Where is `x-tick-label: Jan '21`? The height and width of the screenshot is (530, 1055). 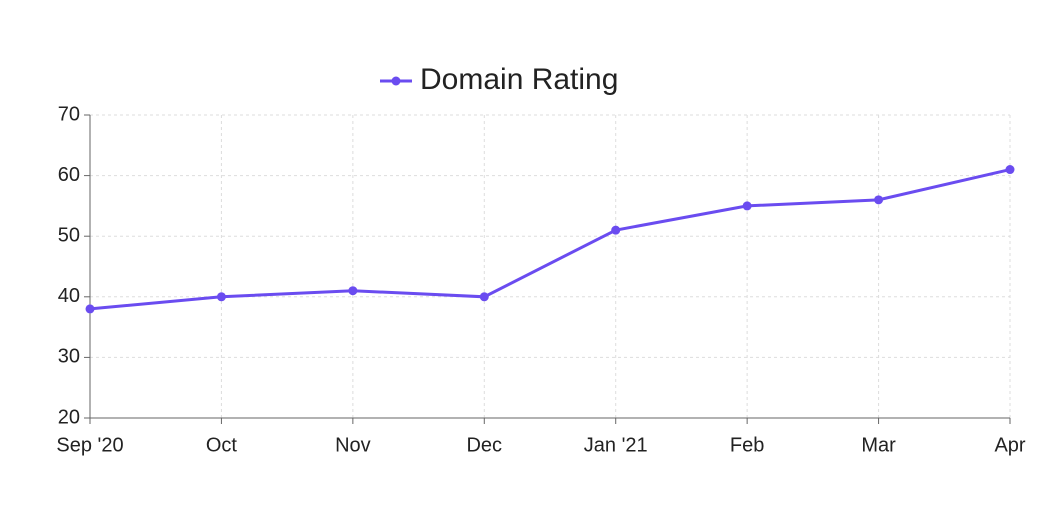
x-tick-label: Jan '21 is located at coordinates (616, 445).